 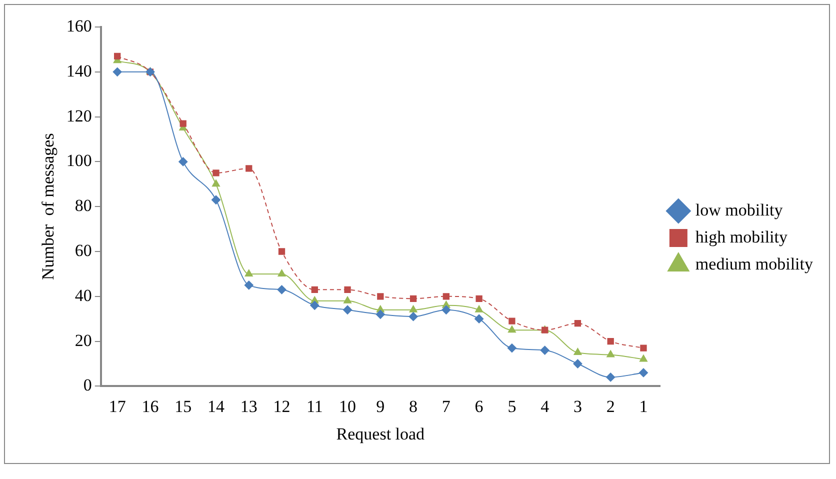 I want to click on x-tick-label: 12, so click(x=281, y=406).